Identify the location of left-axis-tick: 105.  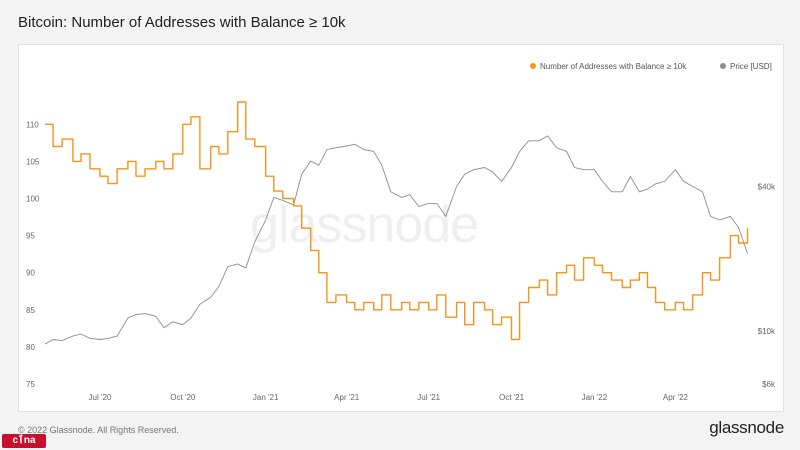
(33, 161).